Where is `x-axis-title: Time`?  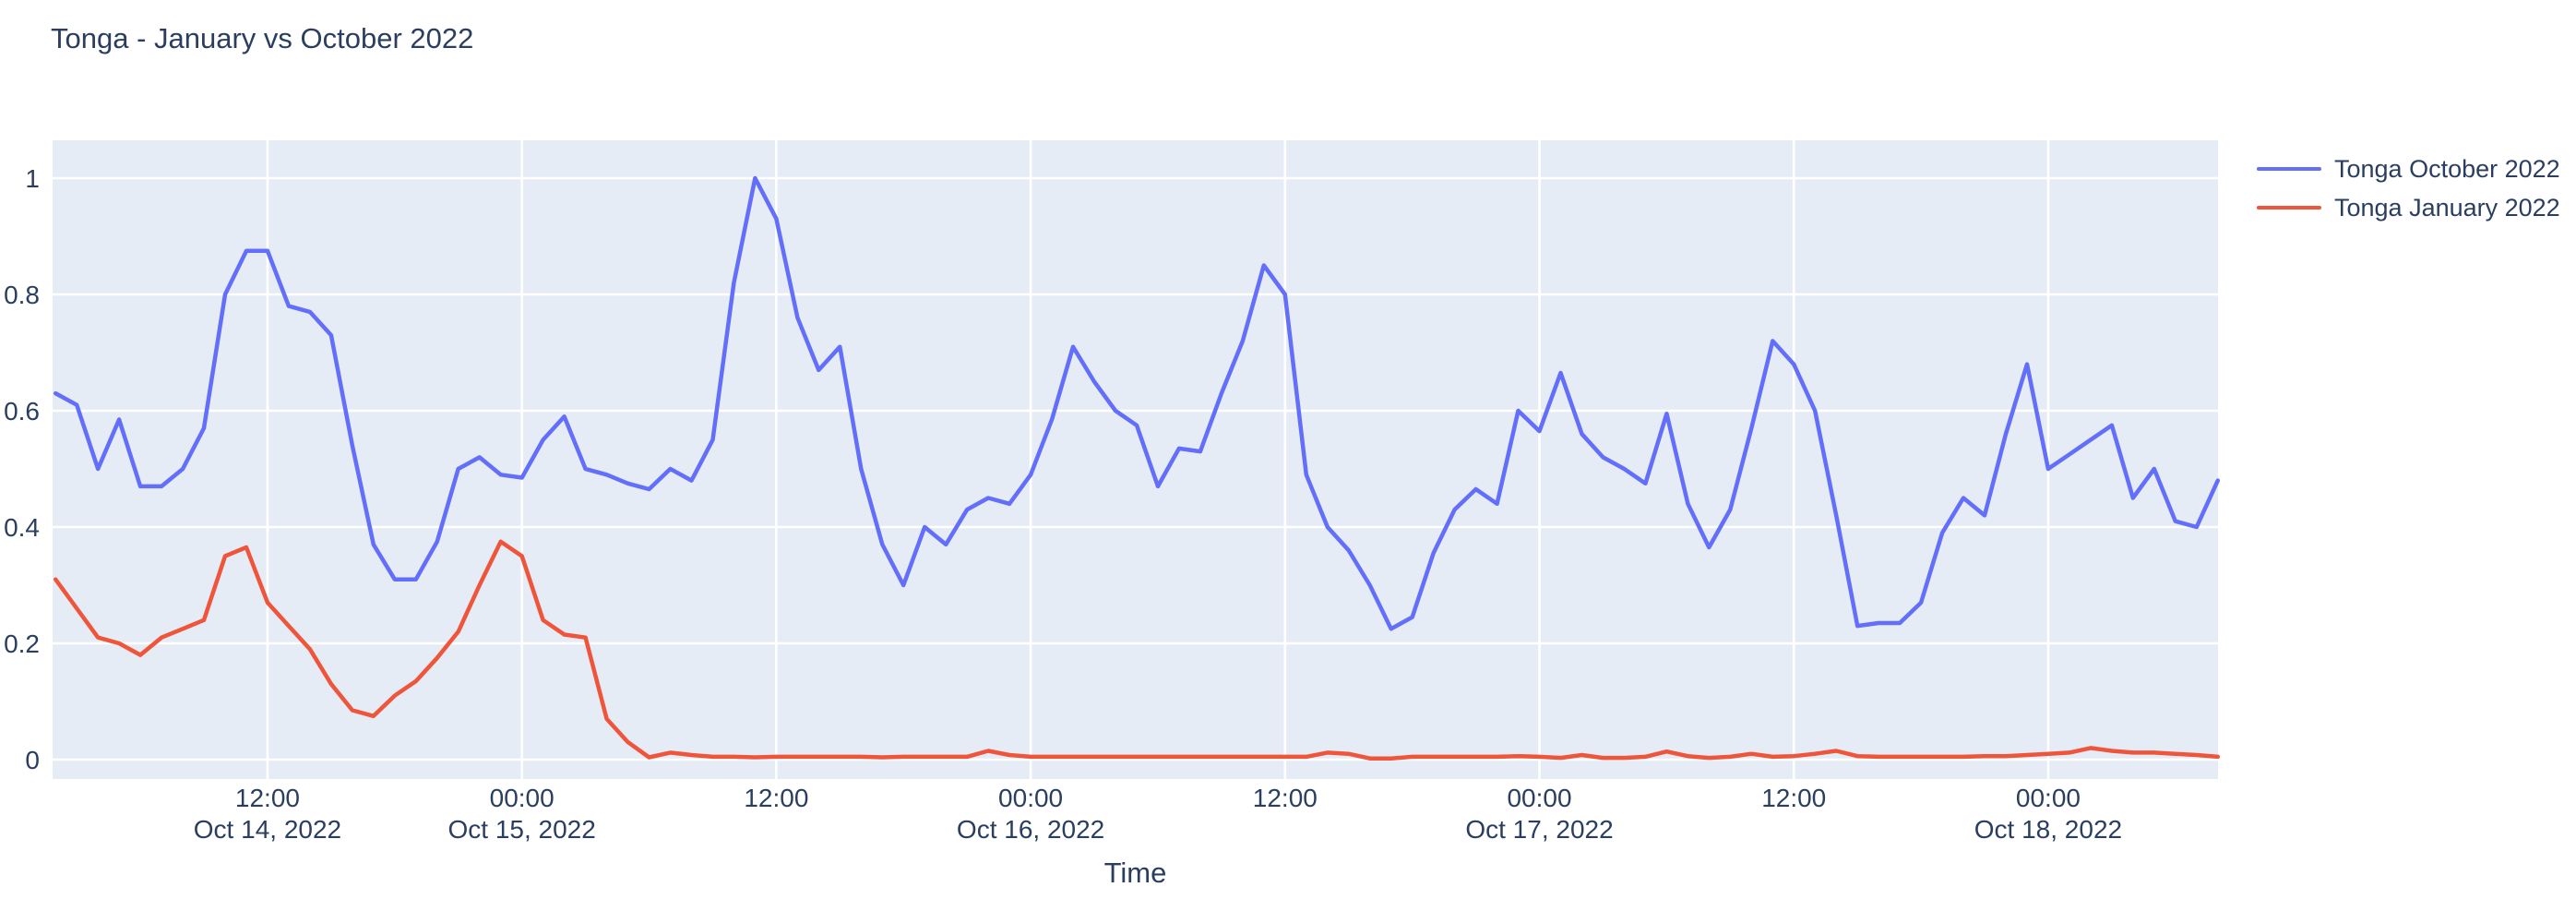 x-axis-title: Time is located at coordinates (1135, 873).